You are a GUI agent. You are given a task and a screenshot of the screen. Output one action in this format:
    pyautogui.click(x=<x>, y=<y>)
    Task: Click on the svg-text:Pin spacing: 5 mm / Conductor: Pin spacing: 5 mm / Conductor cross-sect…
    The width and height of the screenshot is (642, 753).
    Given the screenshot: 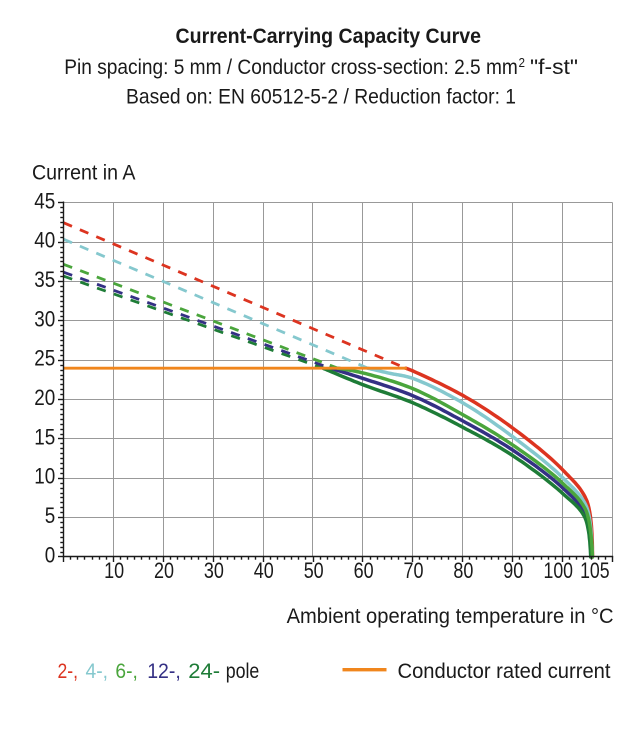 What is the action you would take?
    pyautogui.click(x=291, y=67)
    